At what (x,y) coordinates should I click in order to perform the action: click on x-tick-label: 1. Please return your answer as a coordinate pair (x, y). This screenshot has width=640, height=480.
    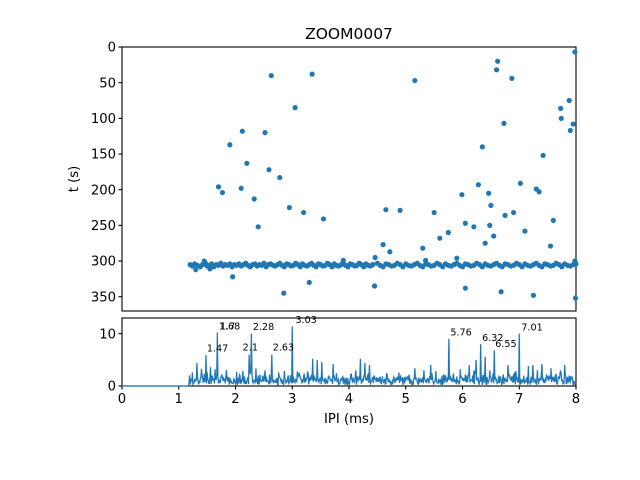
    Looking at the image, I should click on (179, 399).